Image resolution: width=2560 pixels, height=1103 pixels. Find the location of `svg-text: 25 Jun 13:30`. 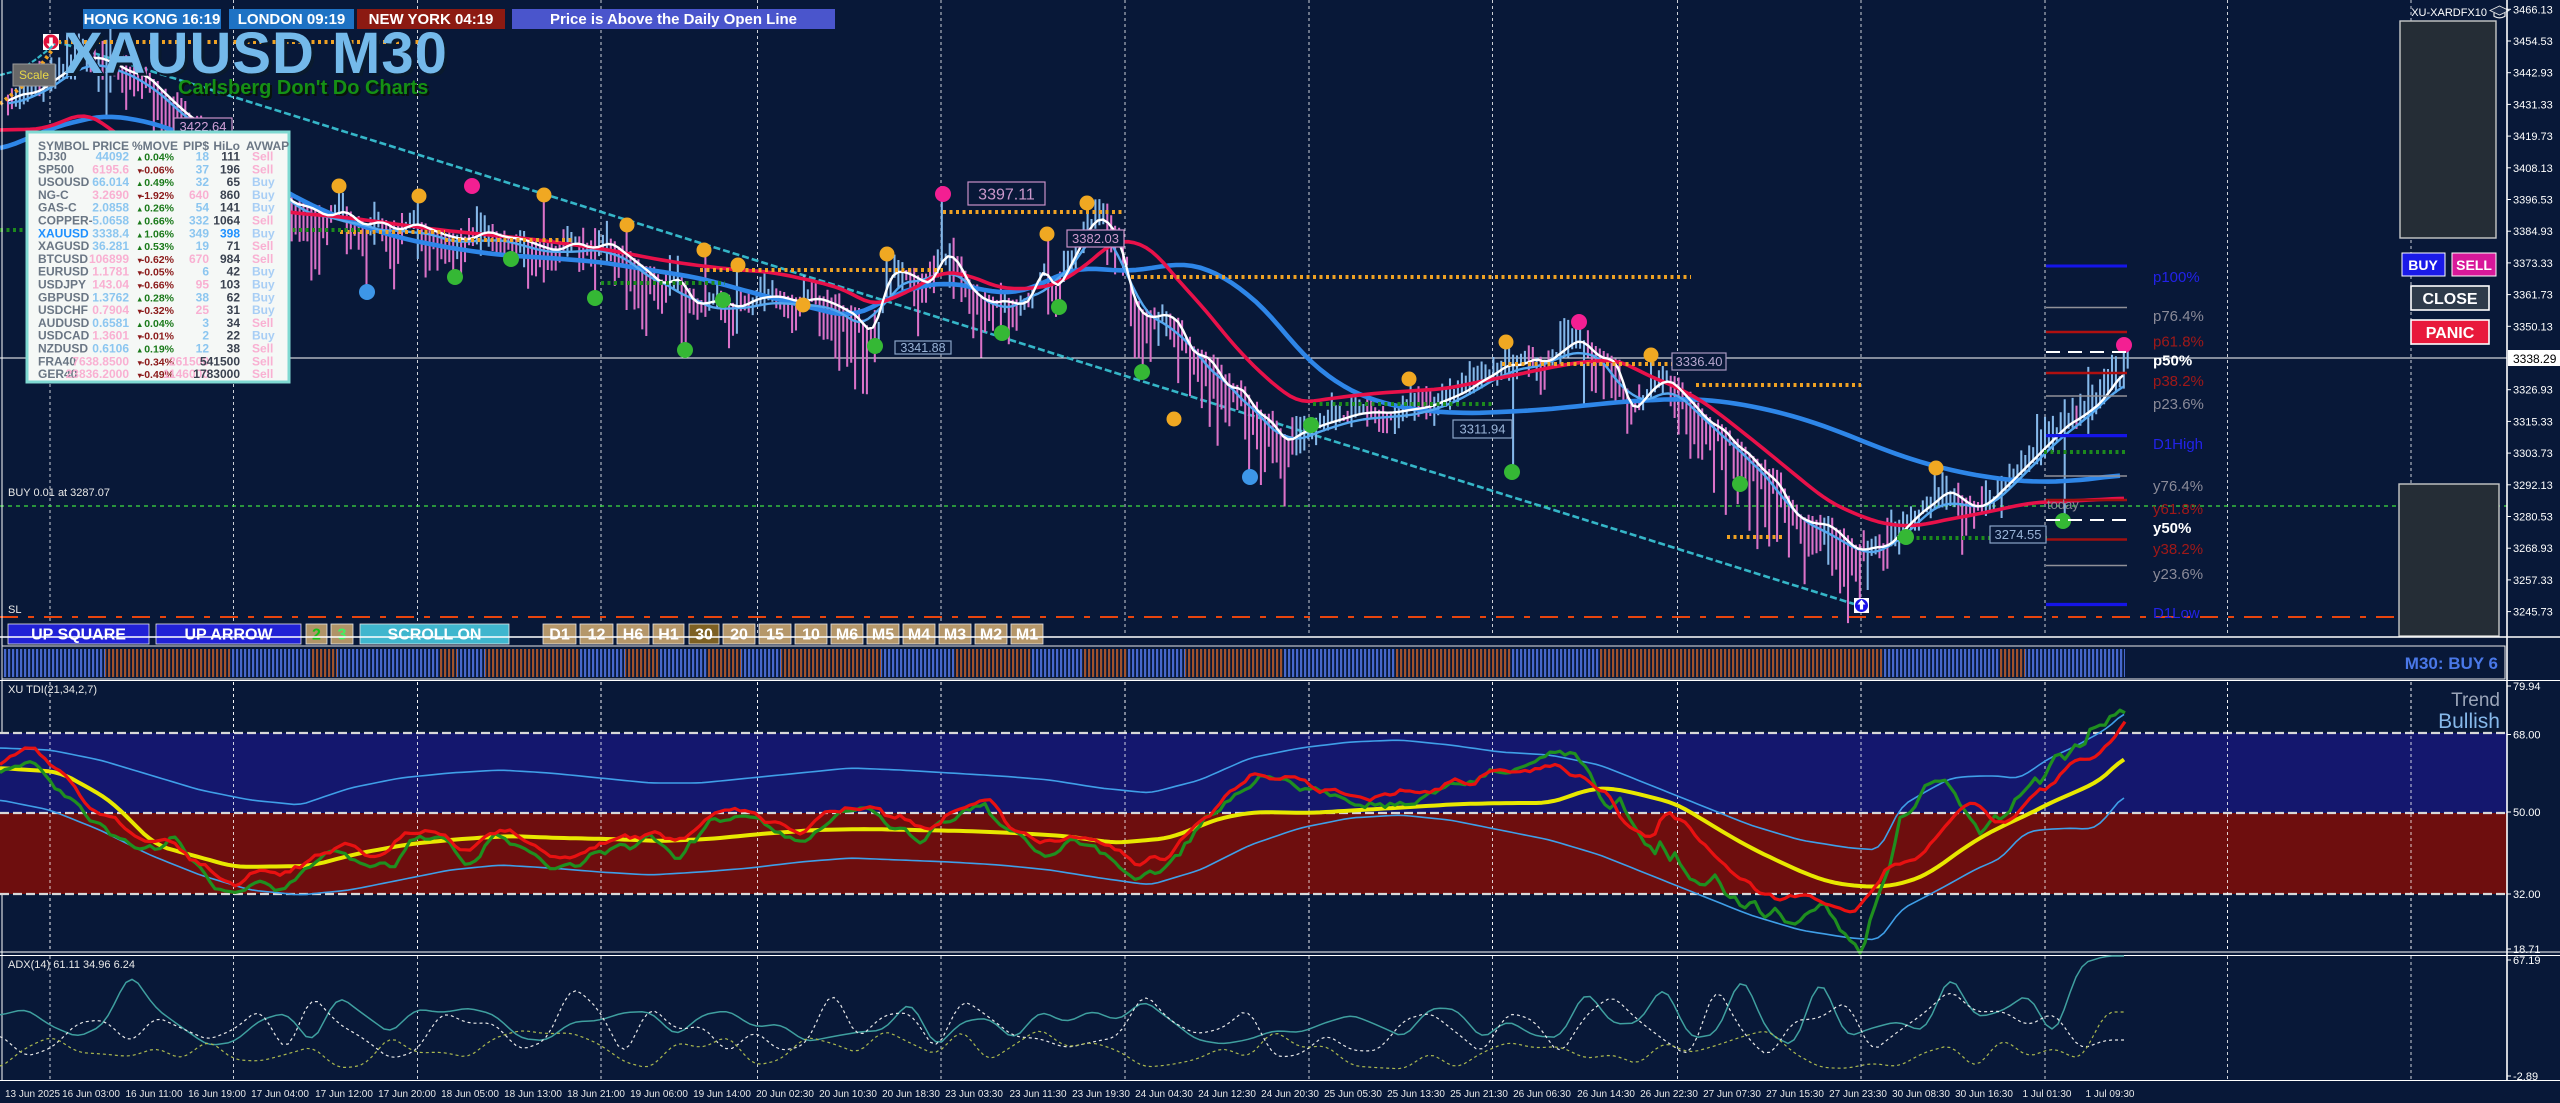

svg-text: 25 Jun 13:30 is located at coordinates (1416, 1094).